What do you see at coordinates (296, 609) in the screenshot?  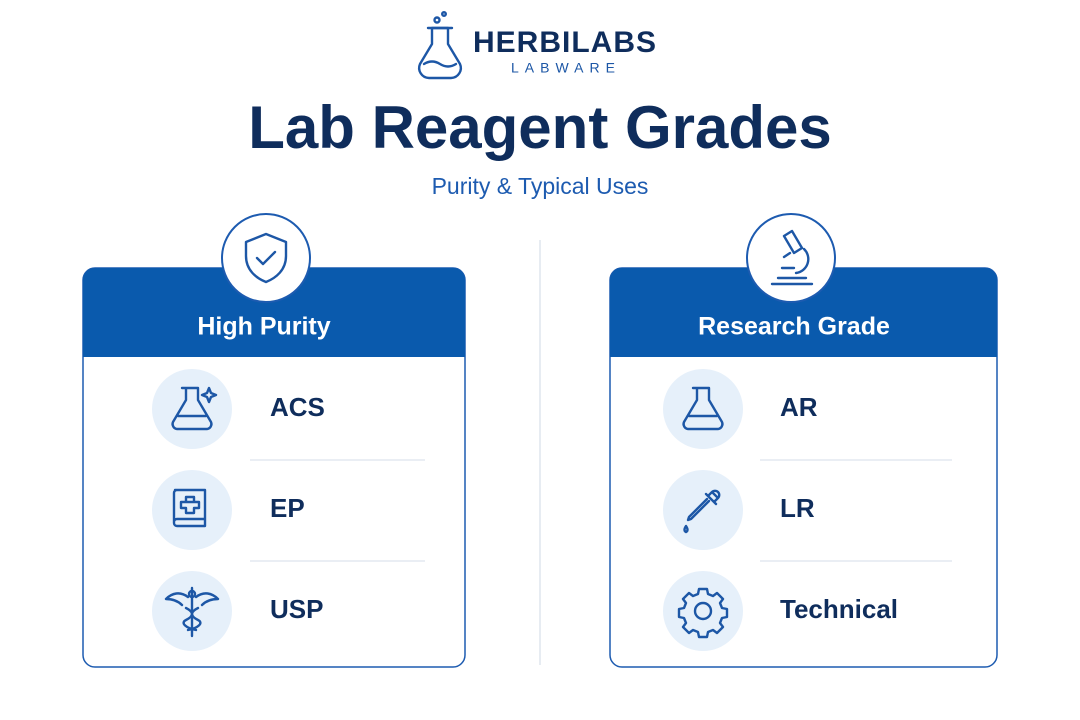 I see `grade-label: USP` at bounding box center [296, 609].